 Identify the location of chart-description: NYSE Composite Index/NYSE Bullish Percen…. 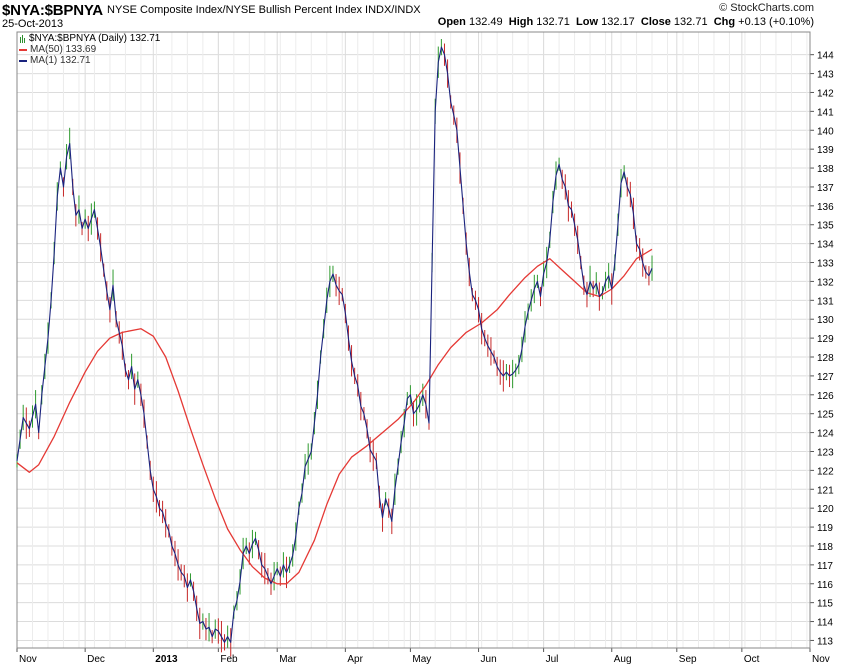
(264, 10).